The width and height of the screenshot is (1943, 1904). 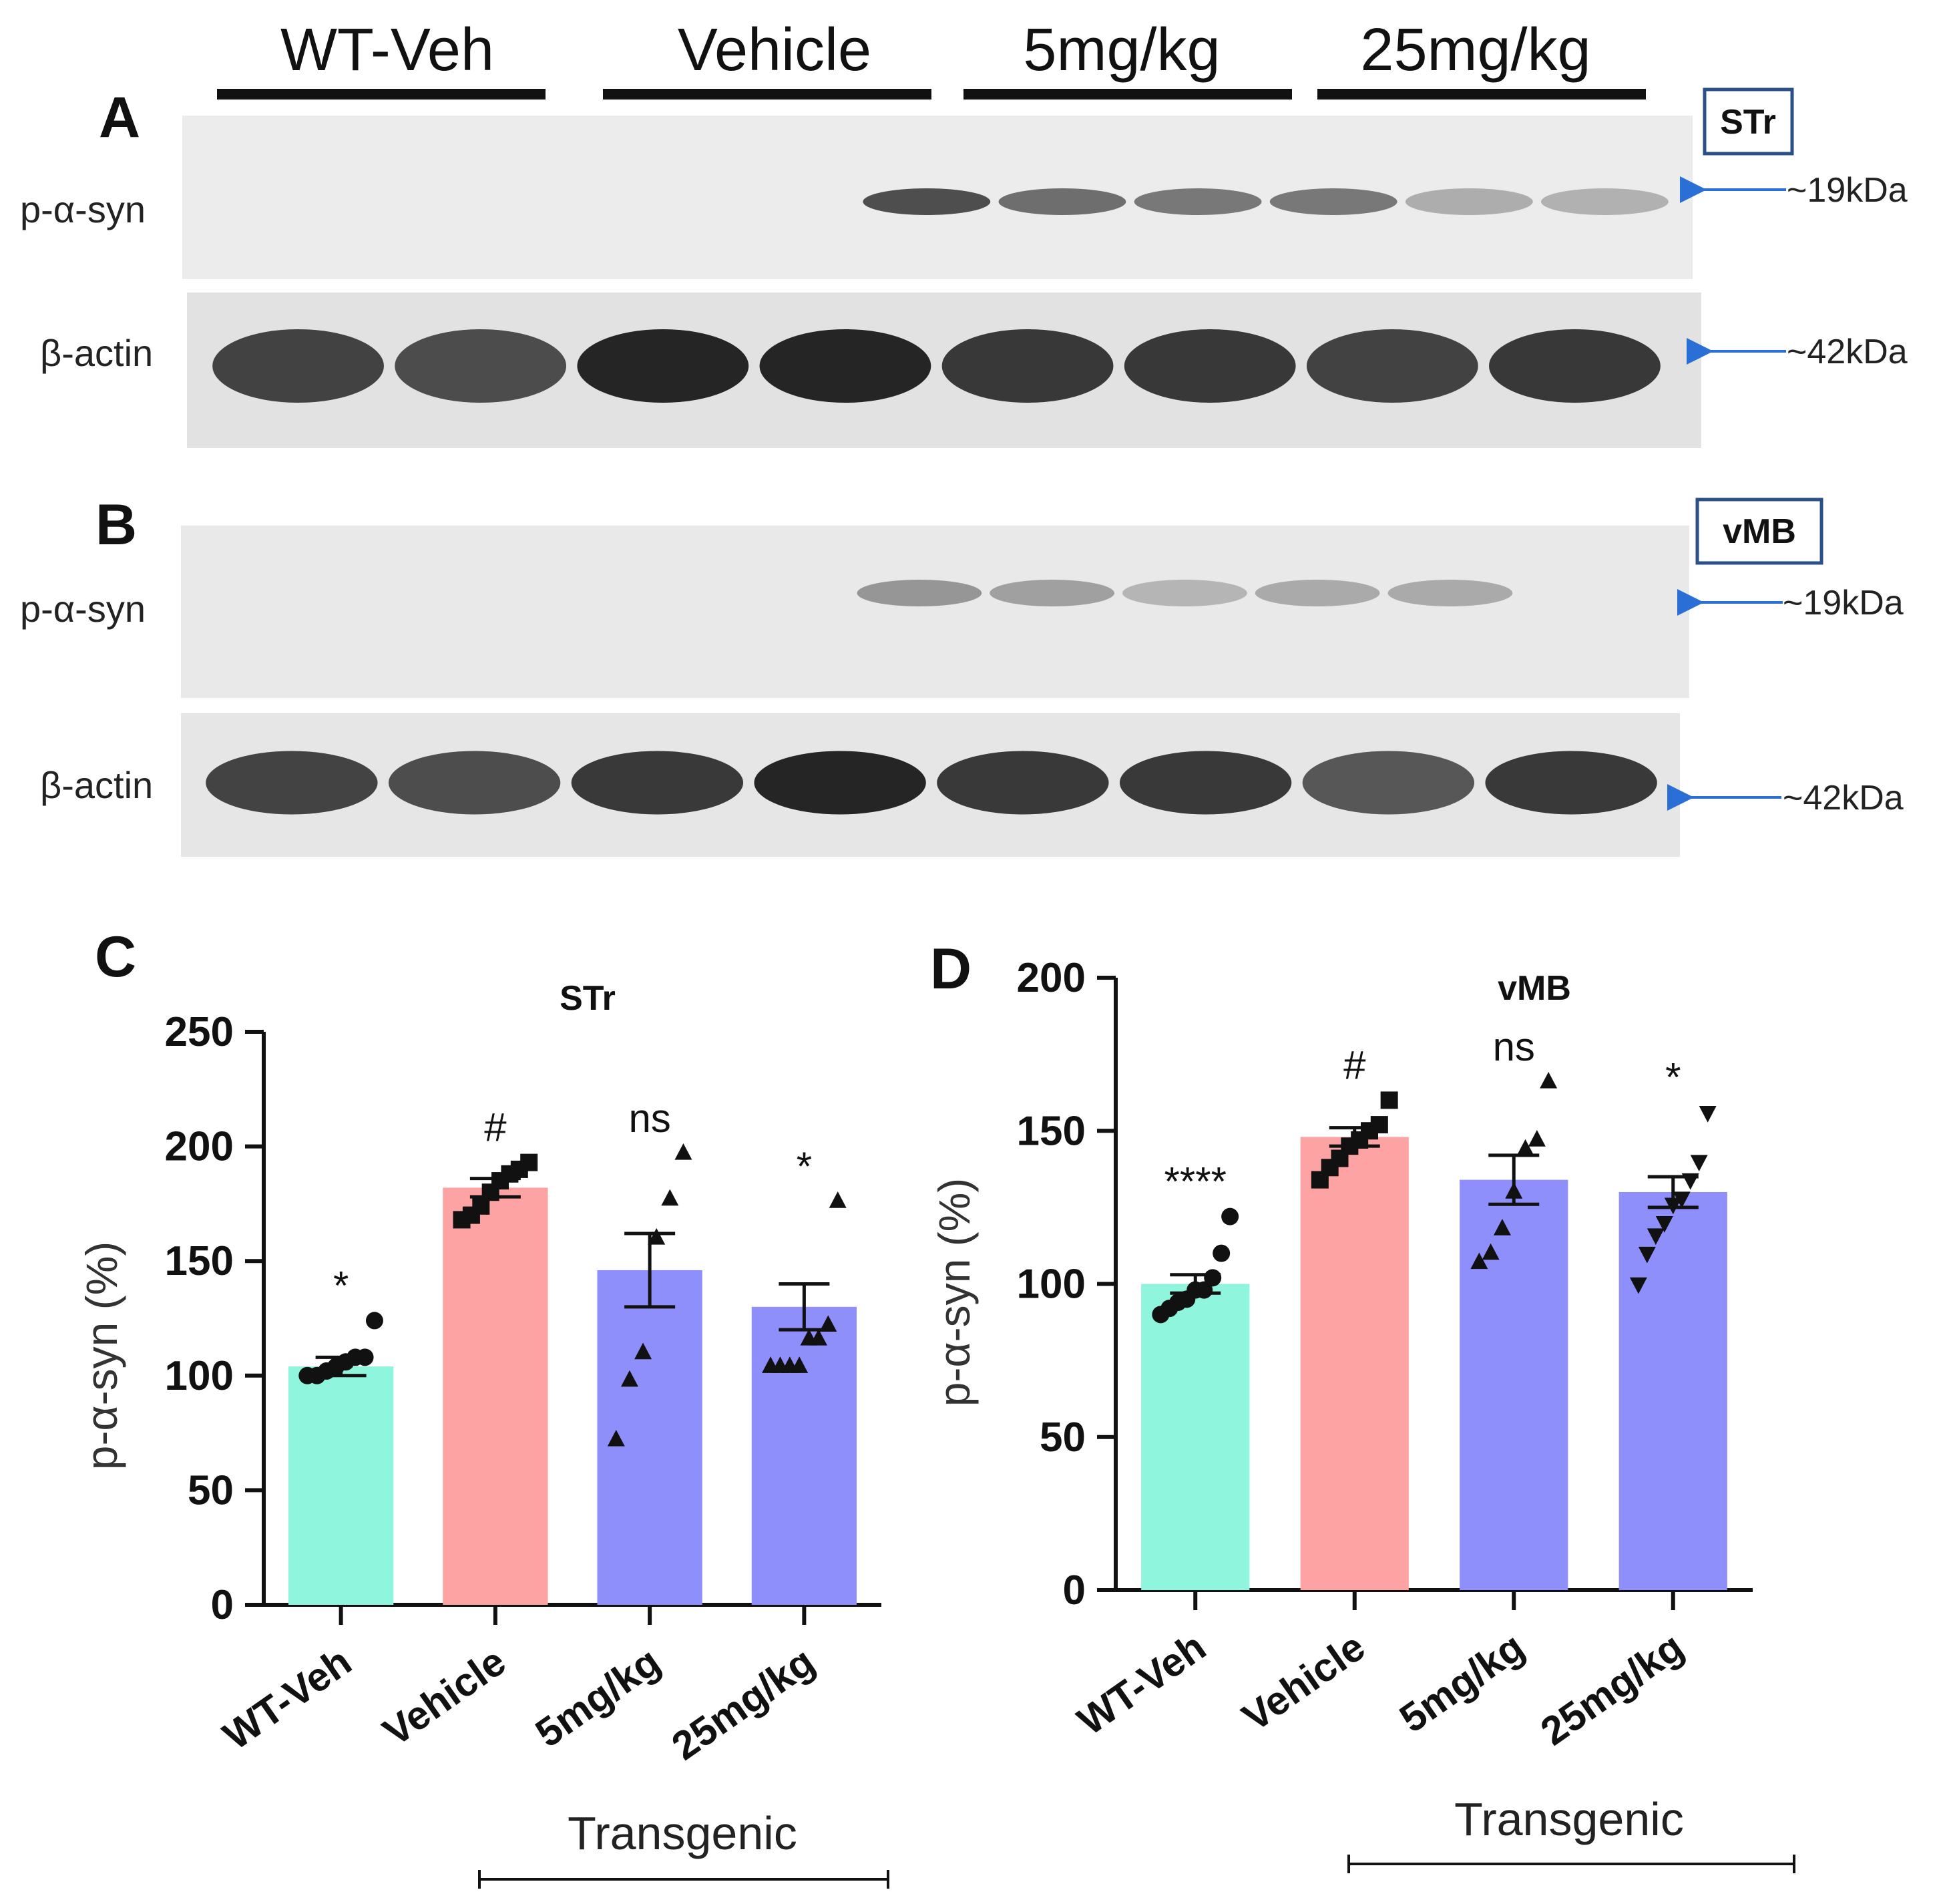 I want to click on chart-c-title: STr, so click(x=588, y=998).